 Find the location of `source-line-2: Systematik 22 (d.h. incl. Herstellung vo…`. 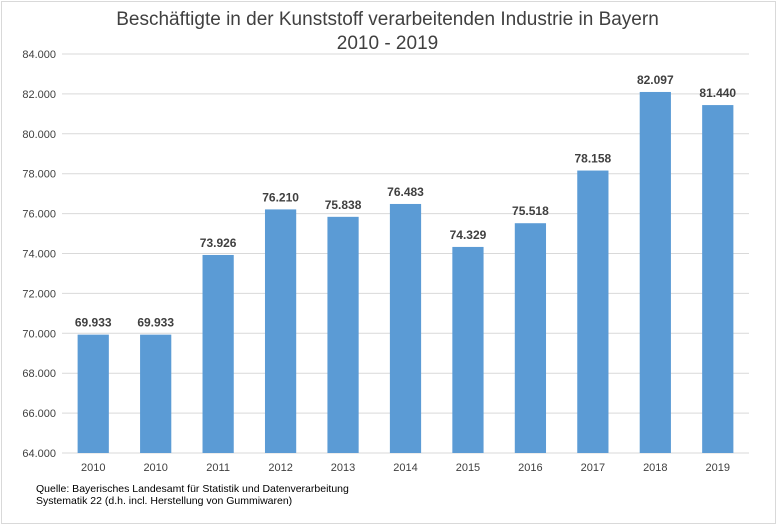

source-line-2: Systematik 22 (d.h. incl. Herstellung vo… is located at coordinates (164, 501).